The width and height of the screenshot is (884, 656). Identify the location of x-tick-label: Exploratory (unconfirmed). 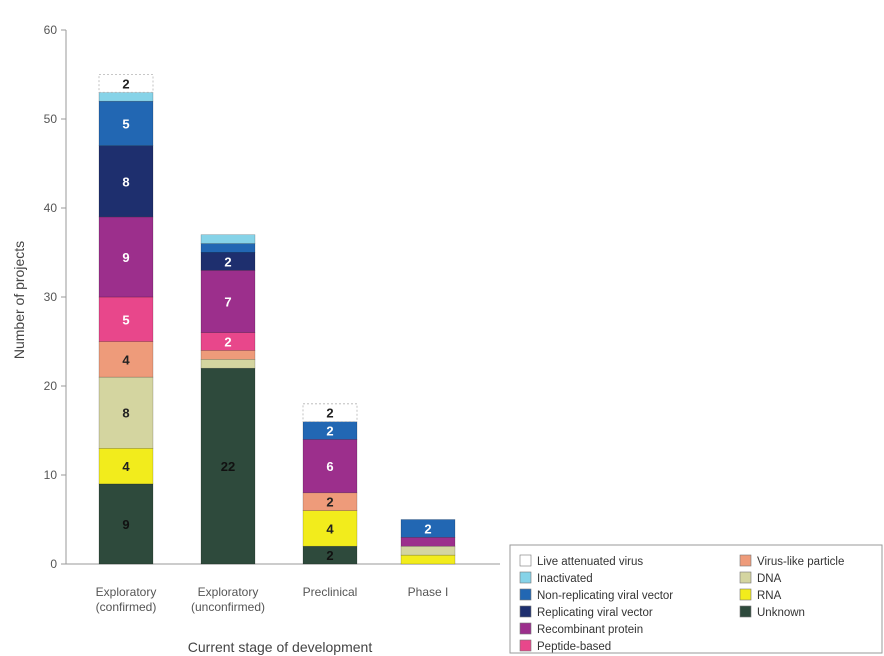
(228, 599).